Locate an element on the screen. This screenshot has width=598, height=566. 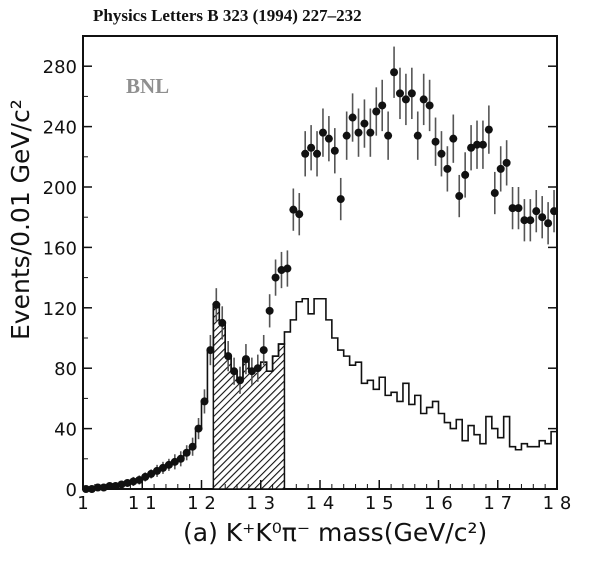
x-axis-ticks: 1 1 1 1 2 1 3 1 4 1 5 1 6 1 7 1 8 is located at coordinates (324, 497).